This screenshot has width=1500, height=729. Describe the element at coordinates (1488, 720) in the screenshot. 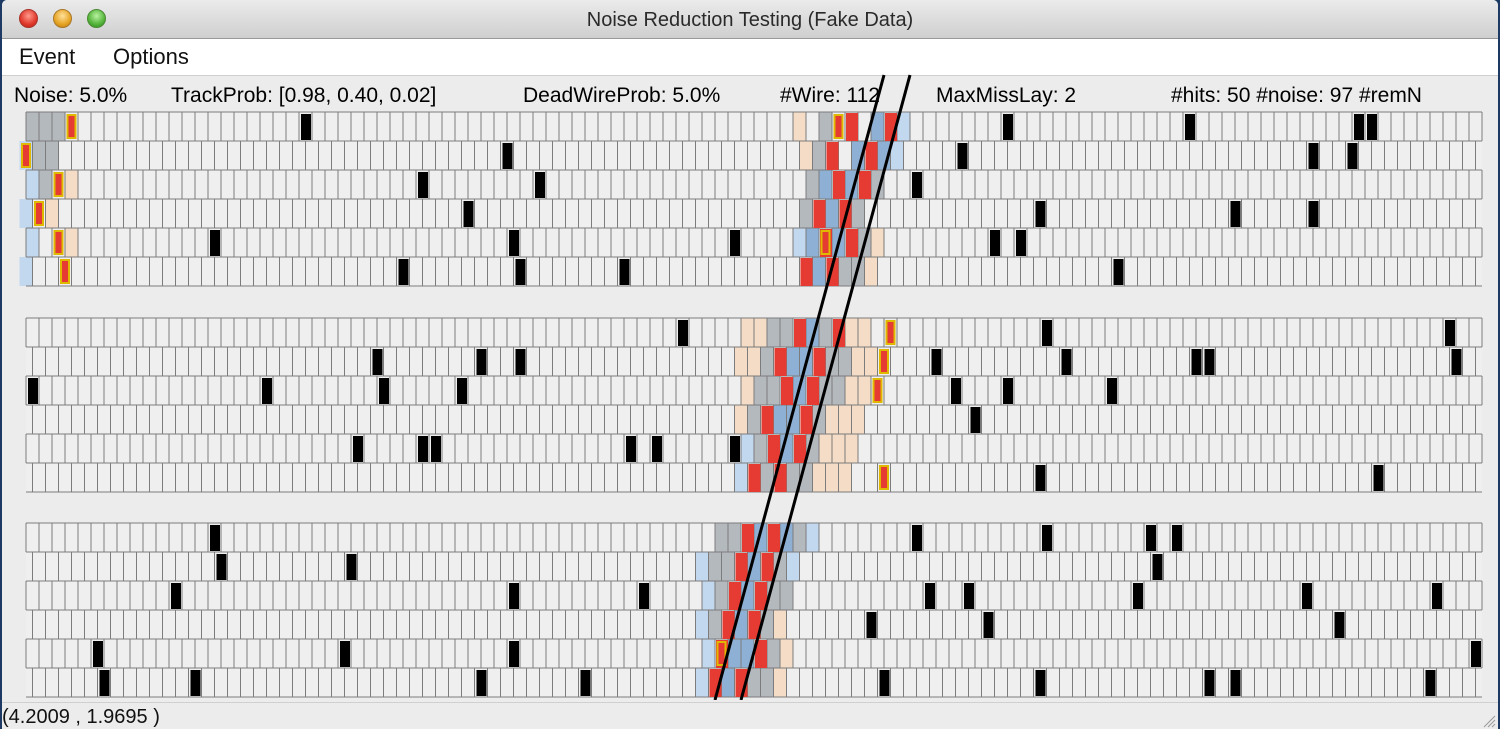

I see `resize-grip-icon` at that location.